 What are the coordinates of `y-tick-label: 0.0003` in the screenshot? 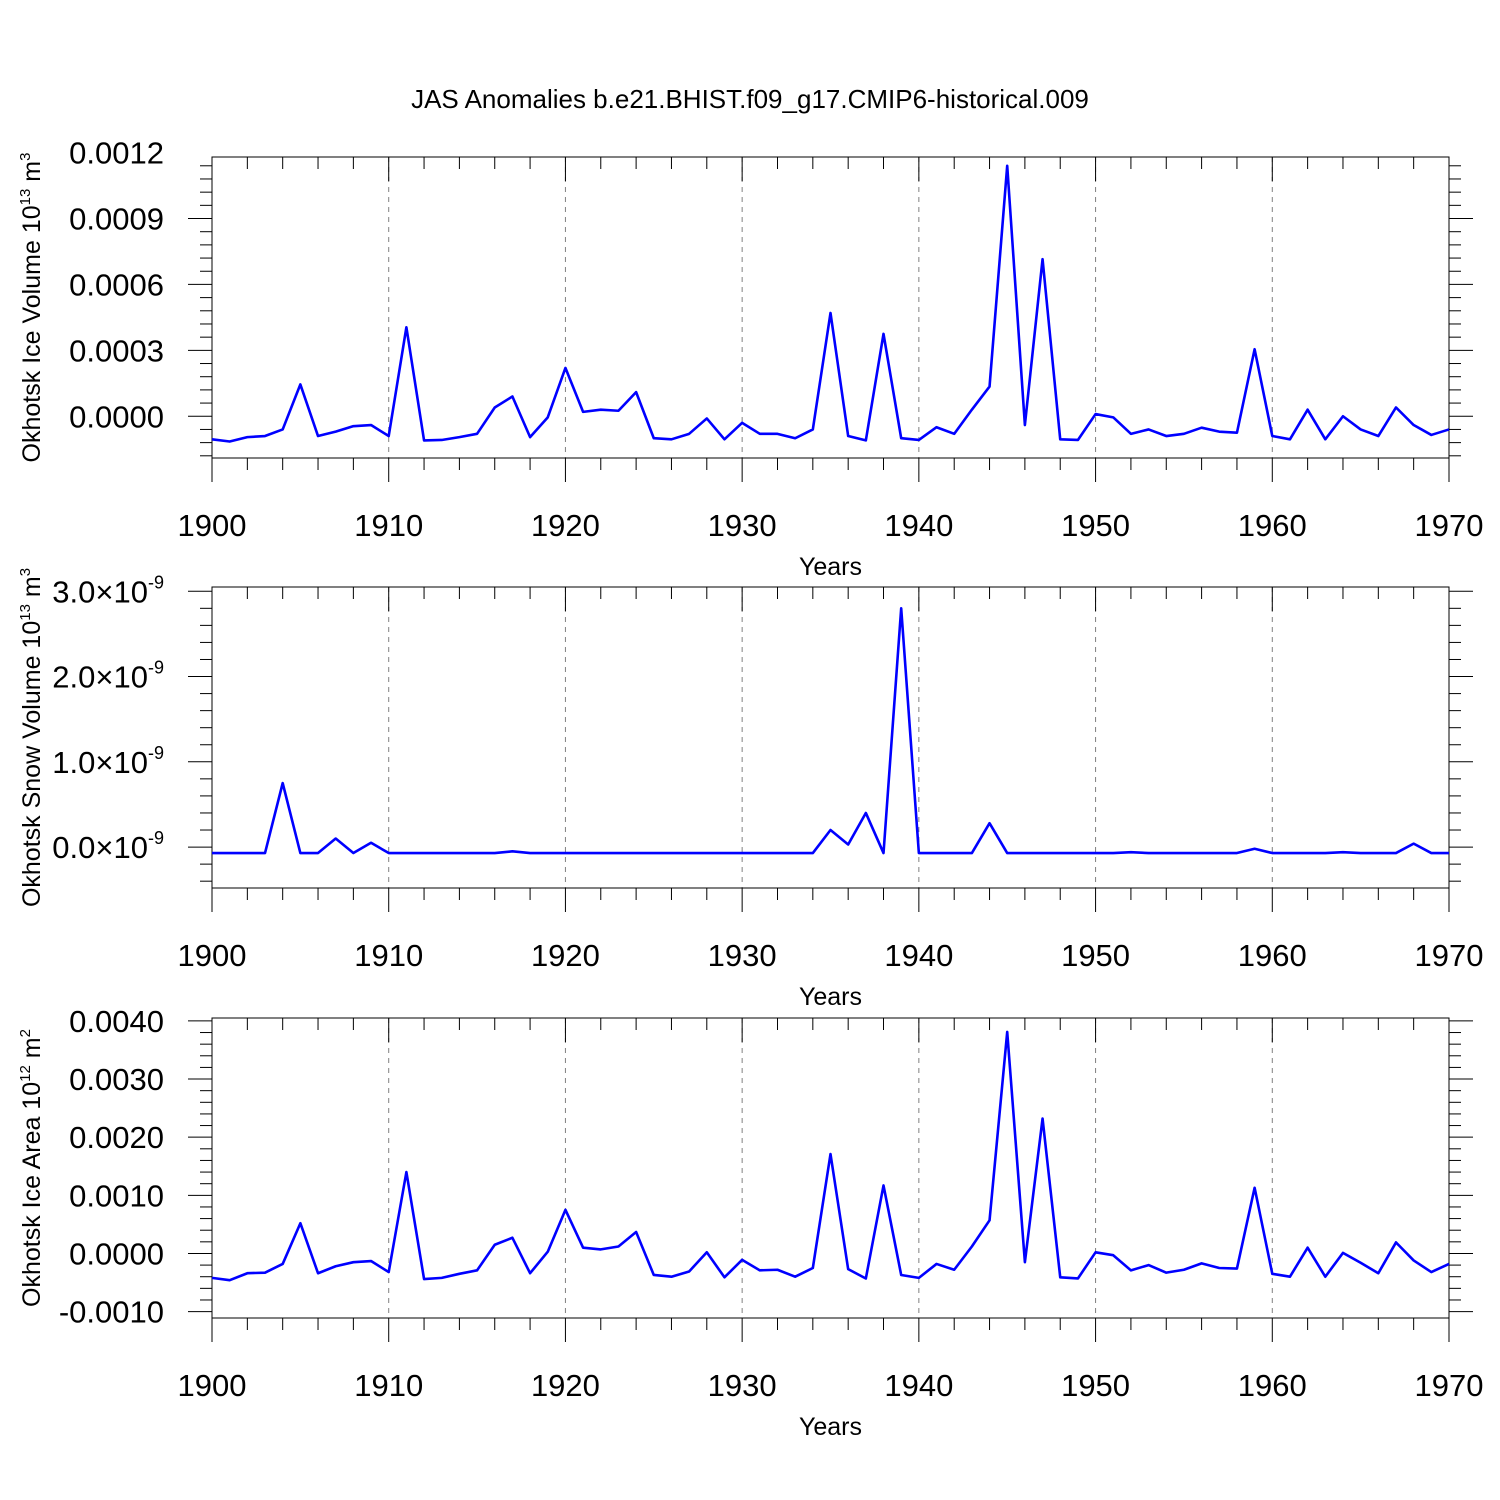 It's located at (116, 350).